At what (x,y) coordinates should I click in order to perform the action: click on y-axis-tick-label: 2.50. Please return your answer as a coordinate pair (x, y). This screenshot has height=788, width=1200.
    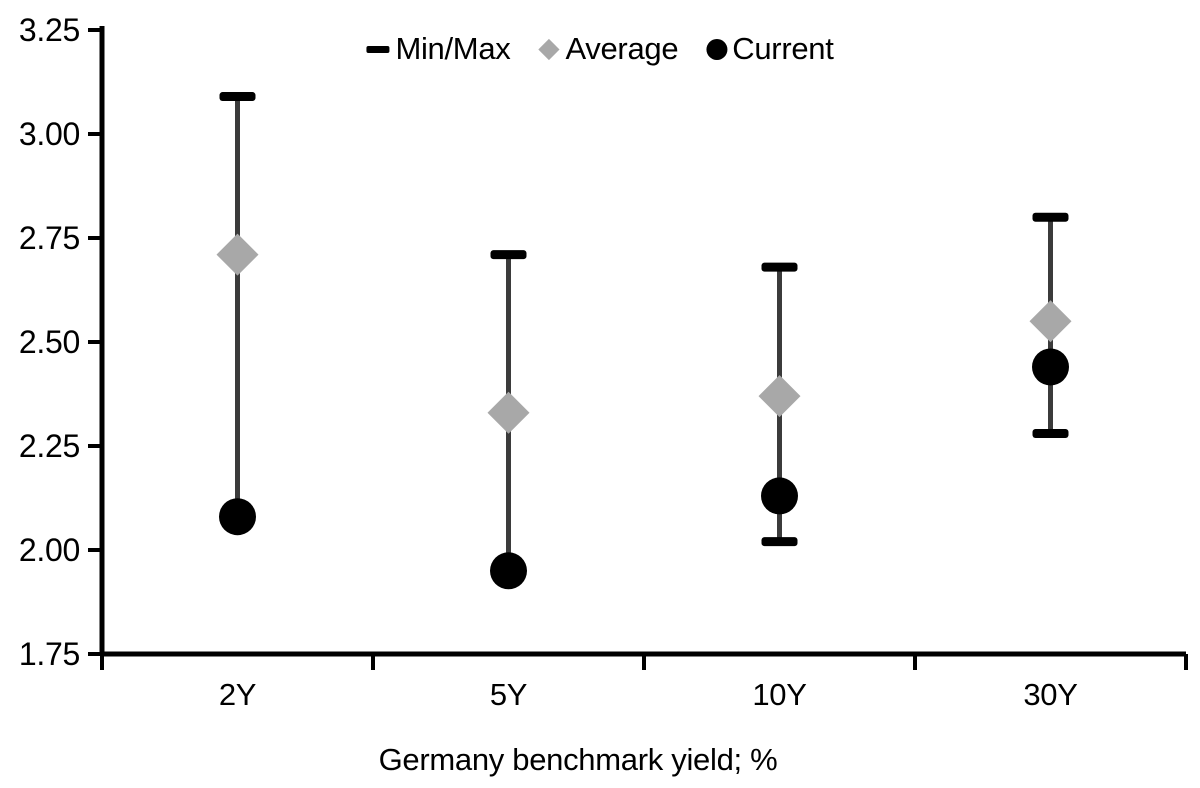
    Looking at the image, I should click on (49, 342).